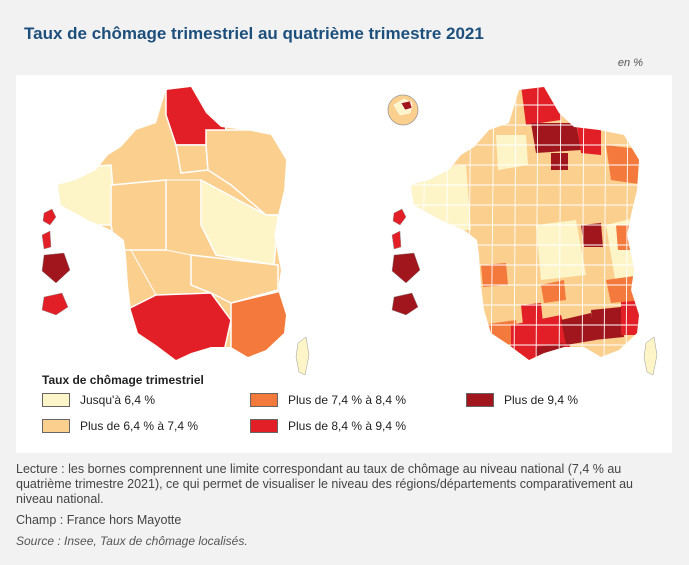 The width and height of the screenshot is (689, 565). I want to click on dept-alpes-orange, so click(622, 289).